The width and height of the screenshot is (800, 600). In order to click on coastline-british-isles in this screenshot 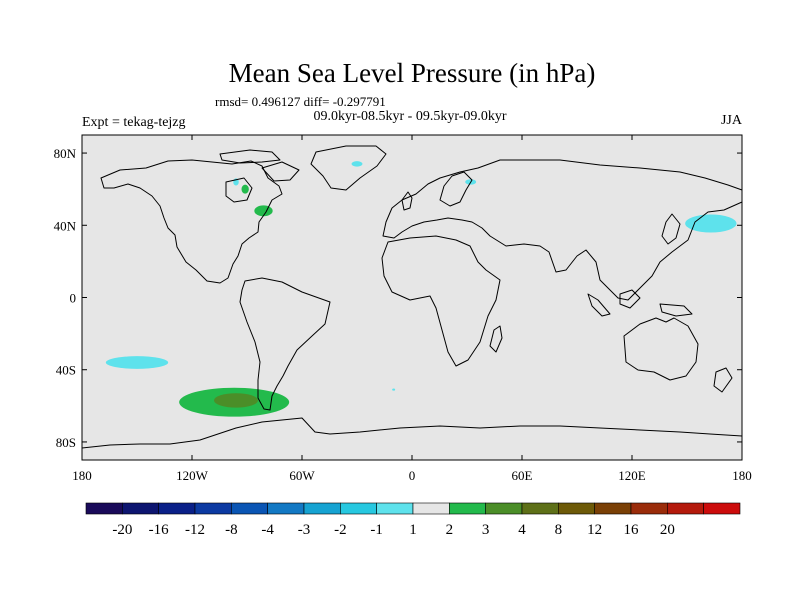, I will do `click(407, 201)`.